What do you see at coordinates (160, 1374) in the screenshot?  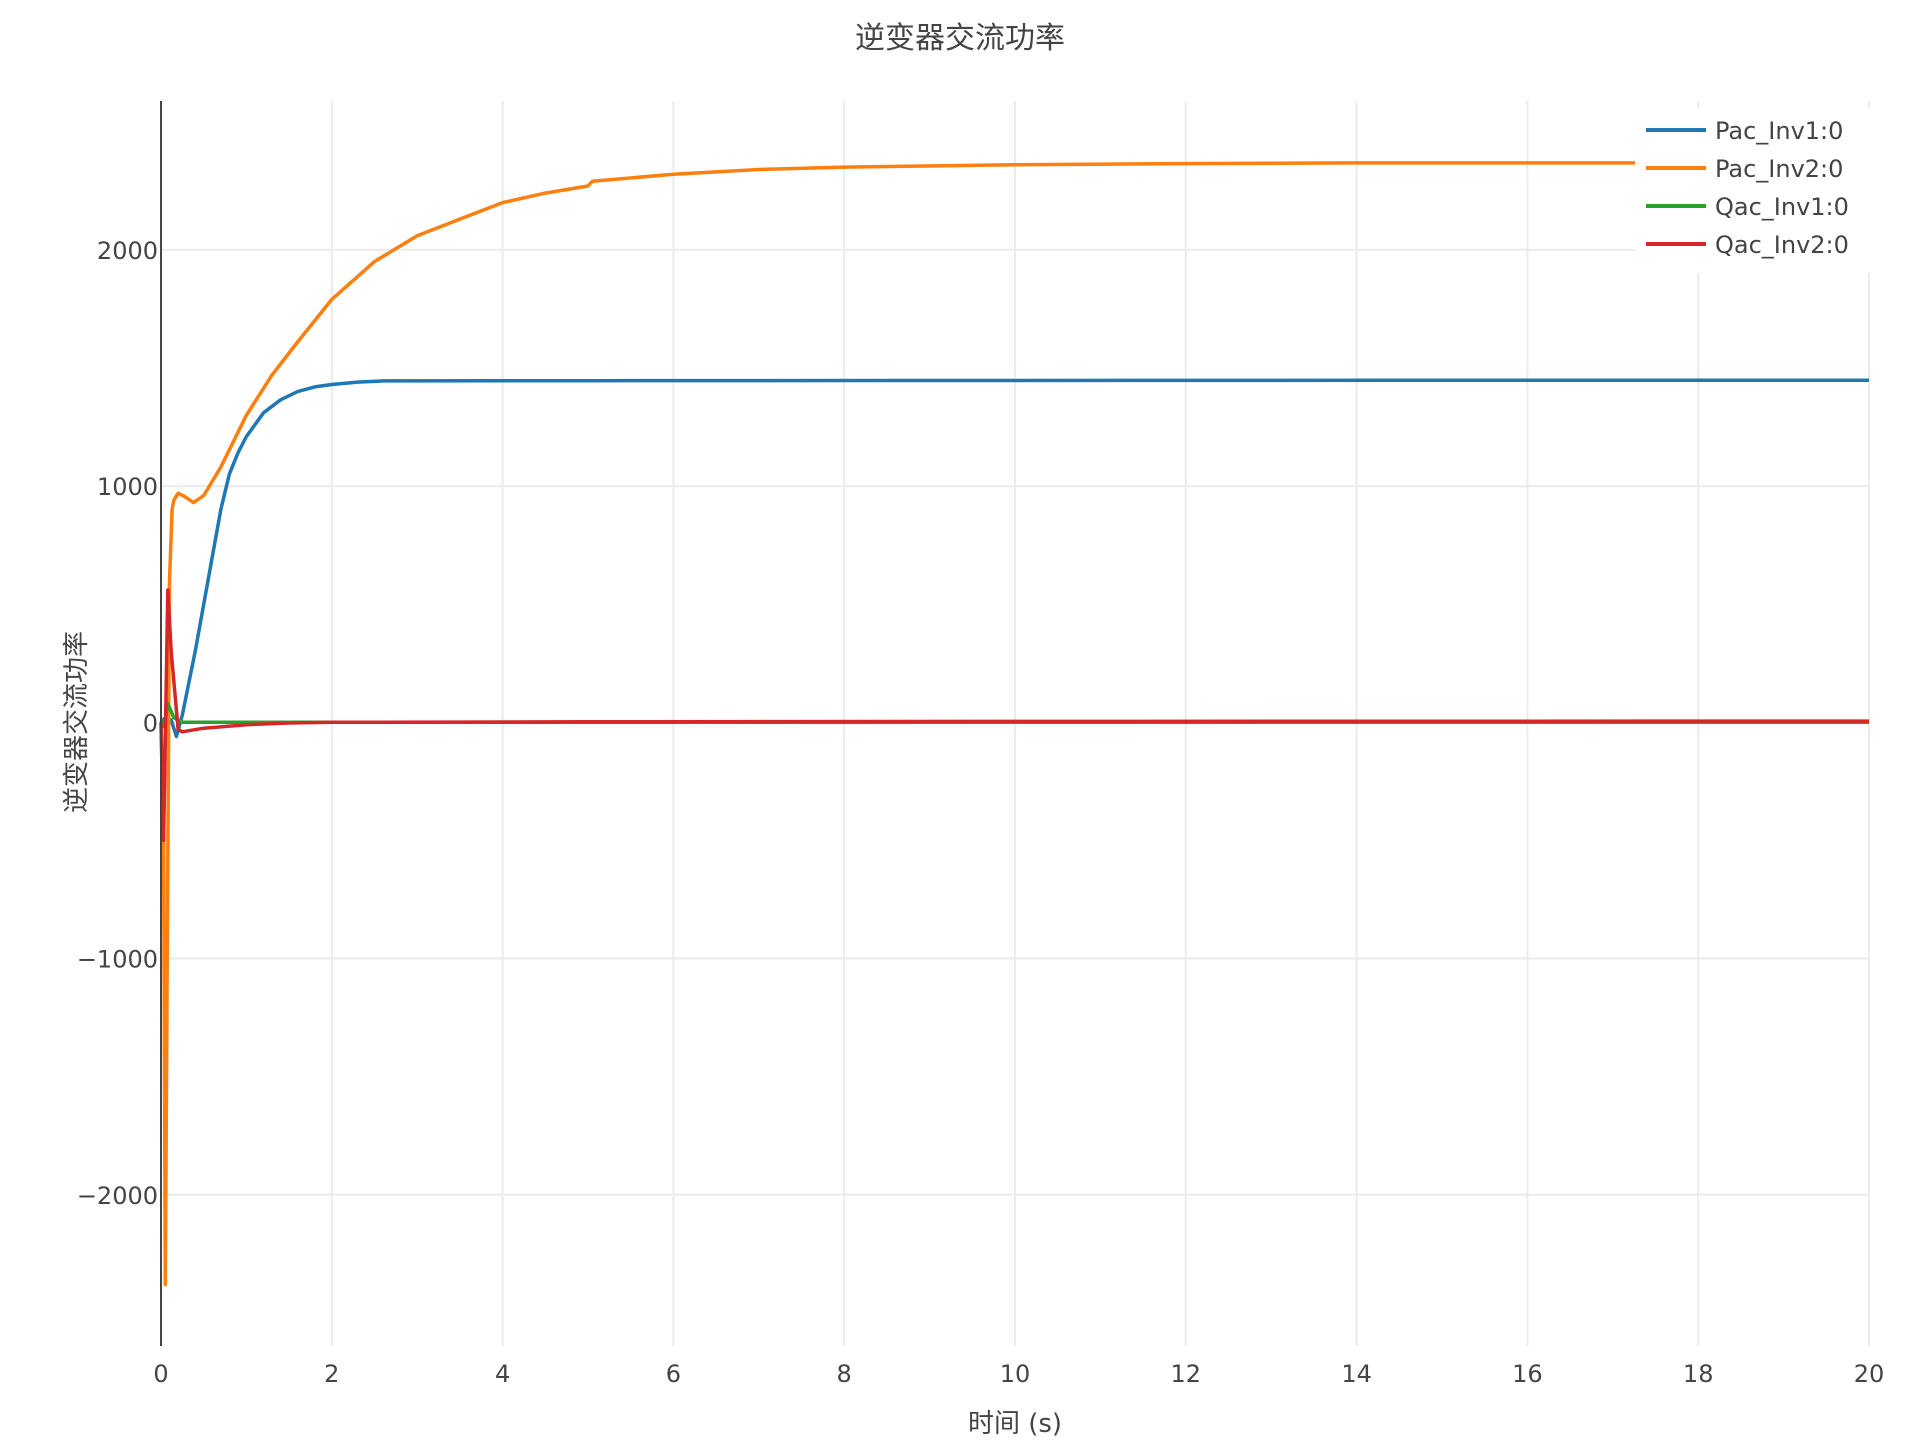 I see `x-tick-label: 0` at bounding box center [160, 1374].